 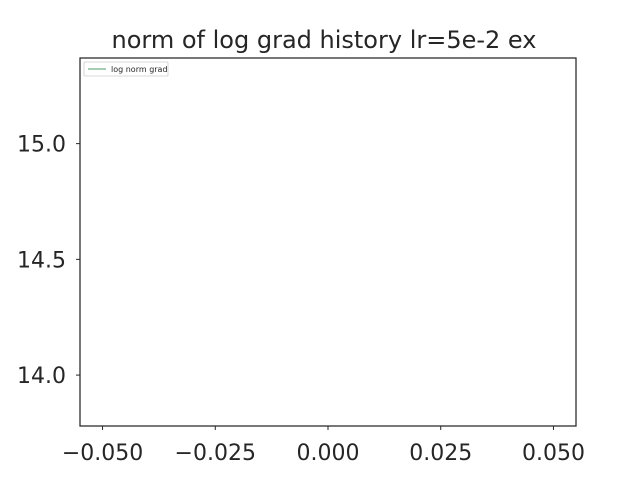 I want to click on x-tick-label: 0.000, so click(x=328, y=453).